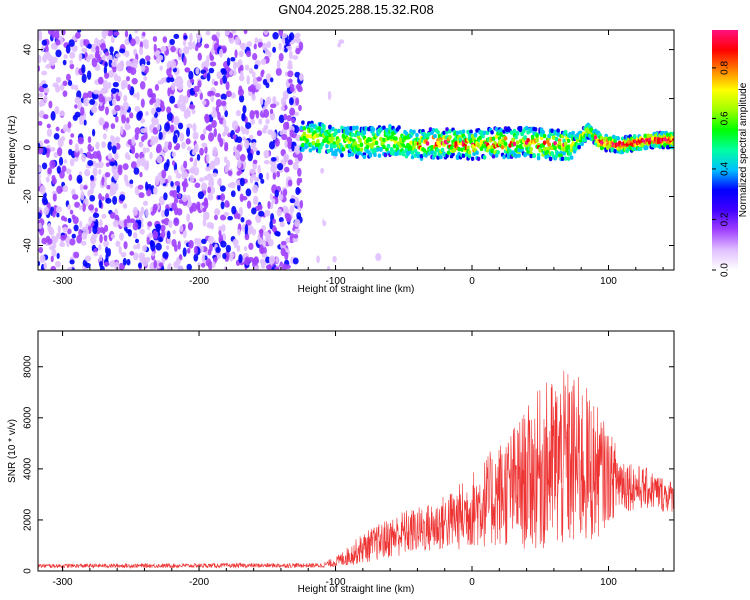 Image resolution: width=750 pixels, height=600 pixels. What do you see at coordinates (28, 366) in the screenshot?
I see `y-tick-label: 8000` at bounding box center [28, 366].